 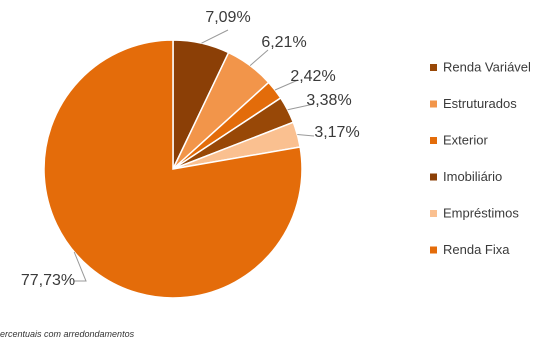 I want to click on footnote: ercentuais com arredondamentos, so click(x=67, y=334).